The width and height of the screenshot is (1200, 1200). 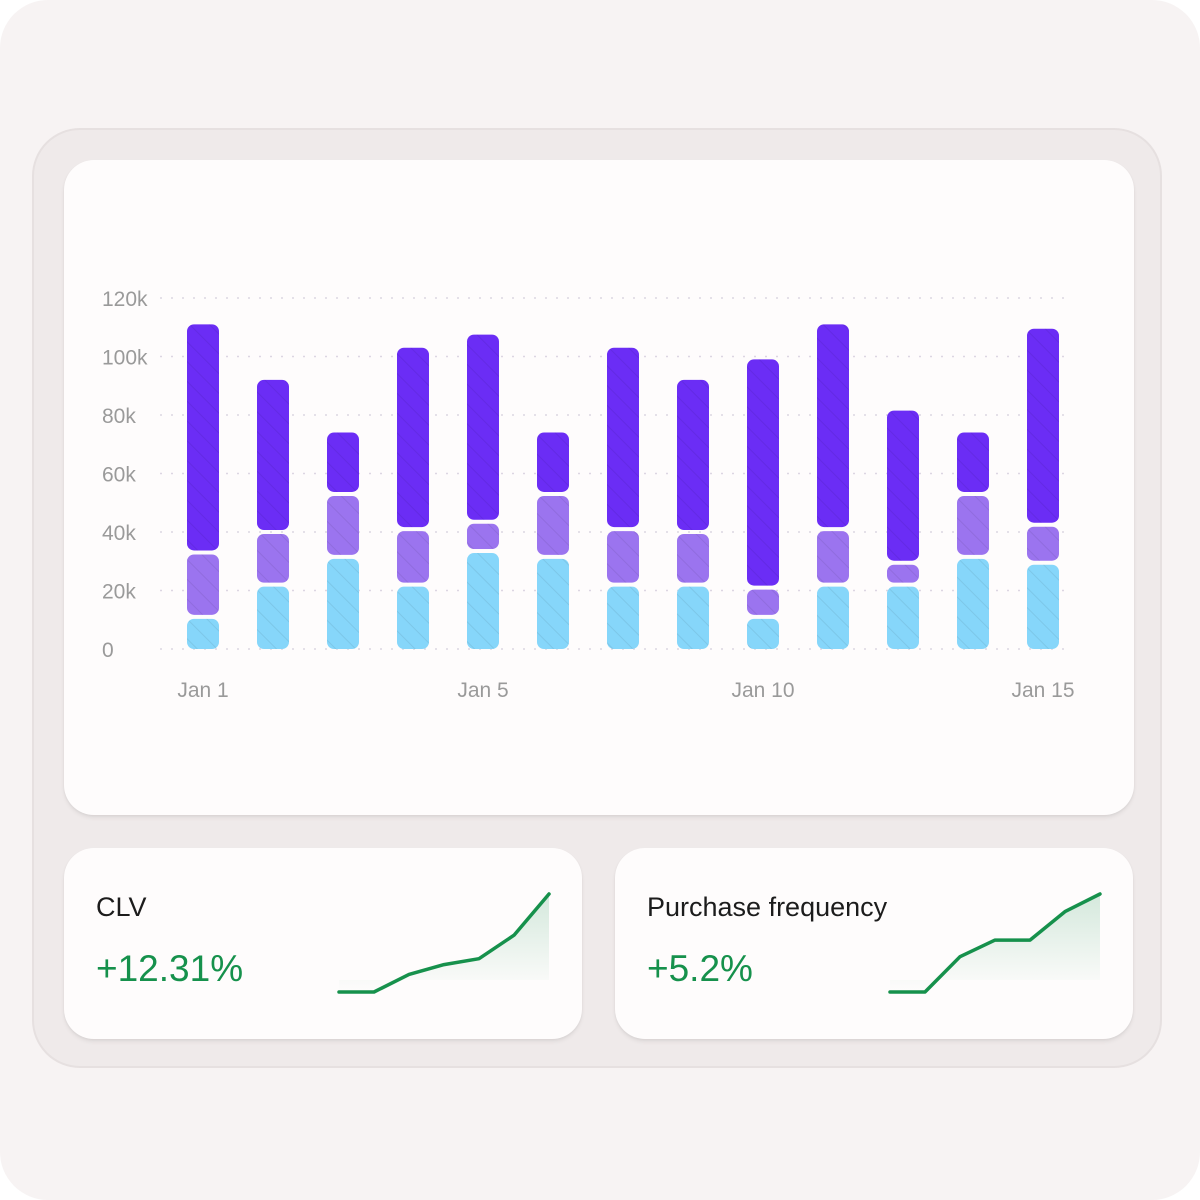 I want to click on y-tick-label: 120k, so click(x=125, y=299).